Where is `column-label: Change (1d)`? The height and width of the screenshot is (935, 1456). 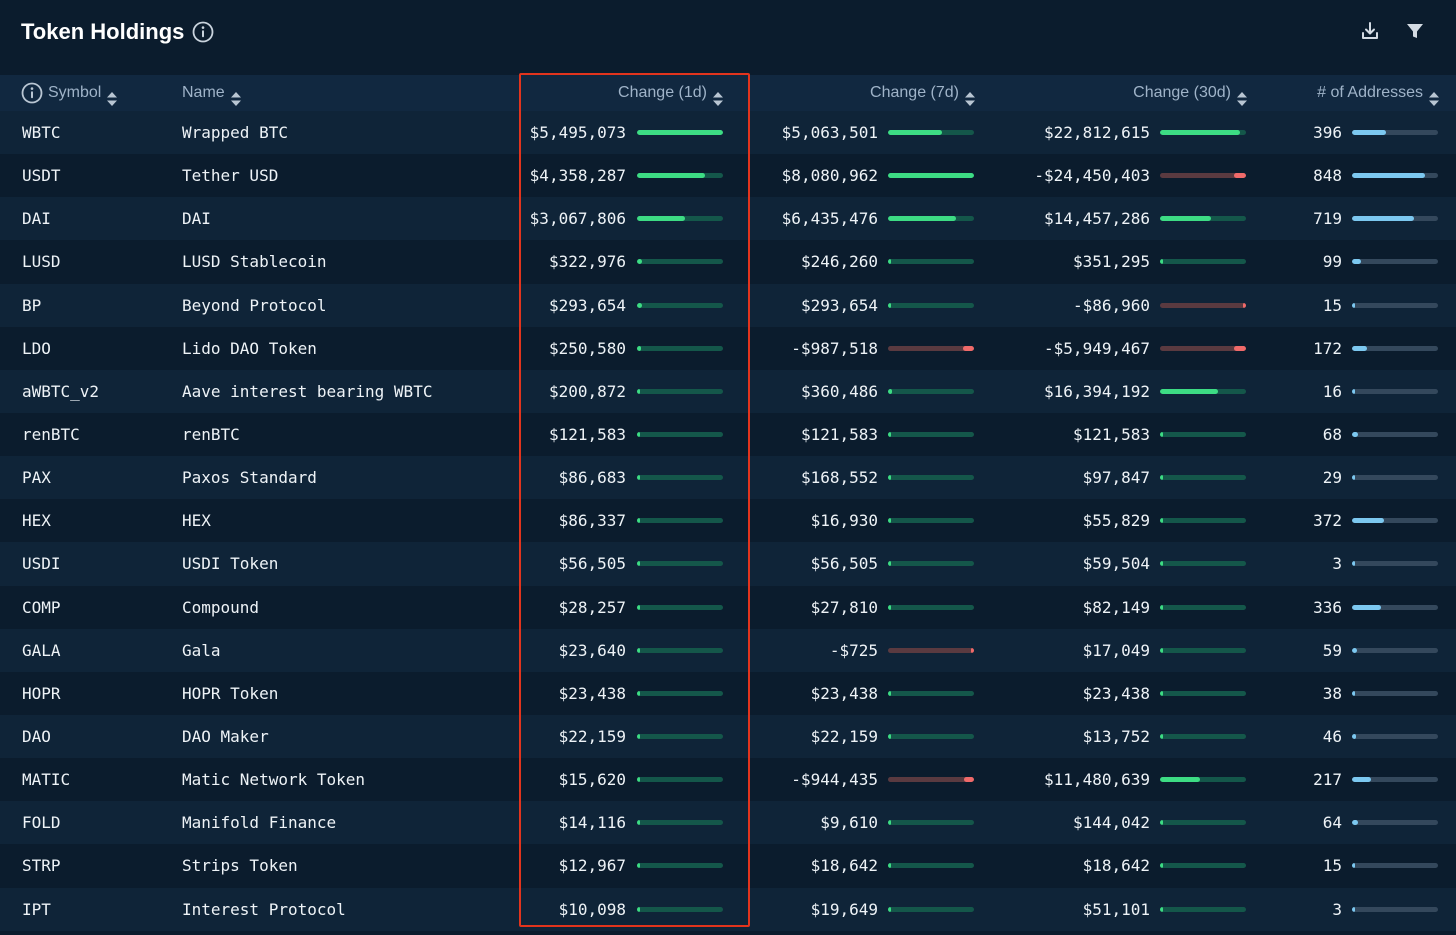 column-label: Change (1d) is located at coordinates (662, 92).